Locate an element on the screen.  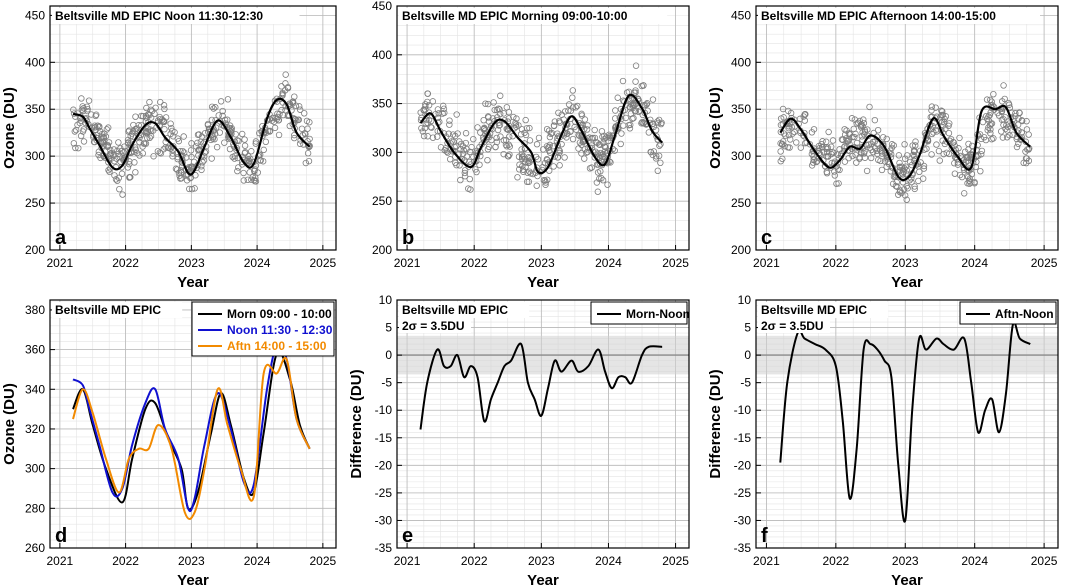
sigma-bg is located at coordinates (794, 325).